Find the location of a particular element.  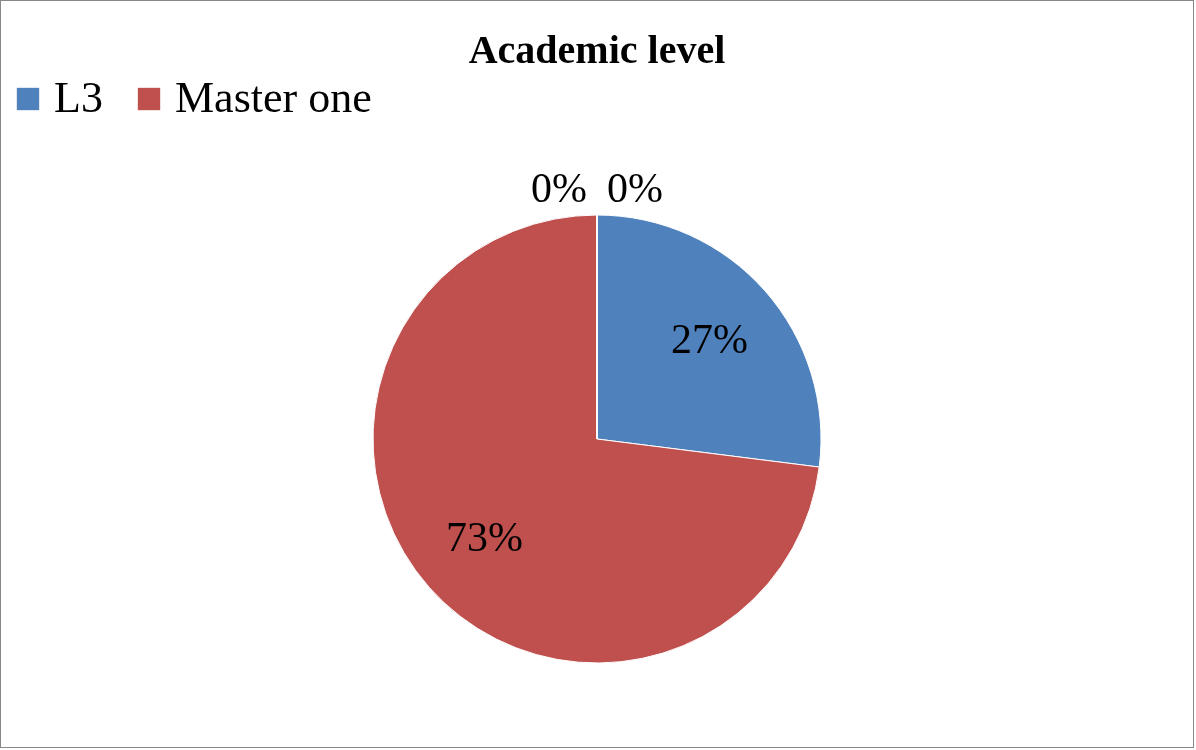

legend-label: Master one is located at coordinates (273, 97).